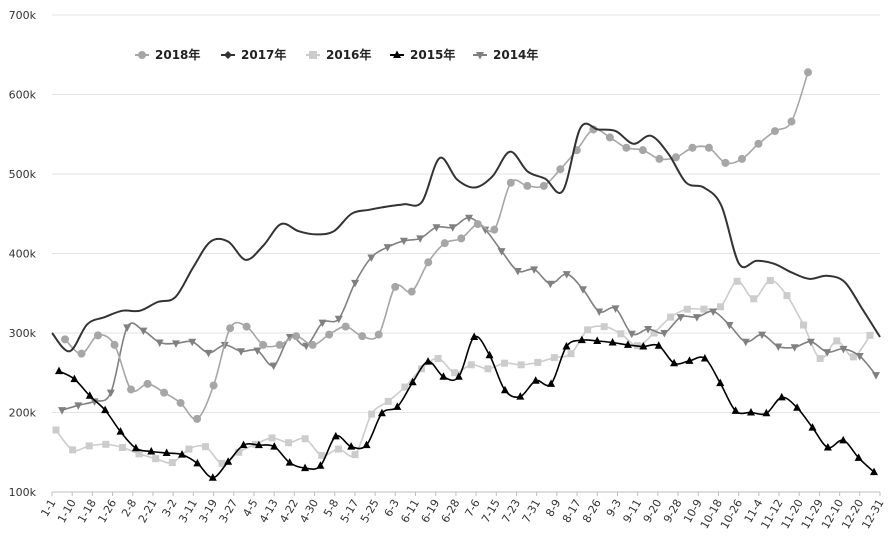  What do you see at coordinates (432, 54) in the screenshot?
I see `legend-label: 2015年` at bounding box center [432, 54].